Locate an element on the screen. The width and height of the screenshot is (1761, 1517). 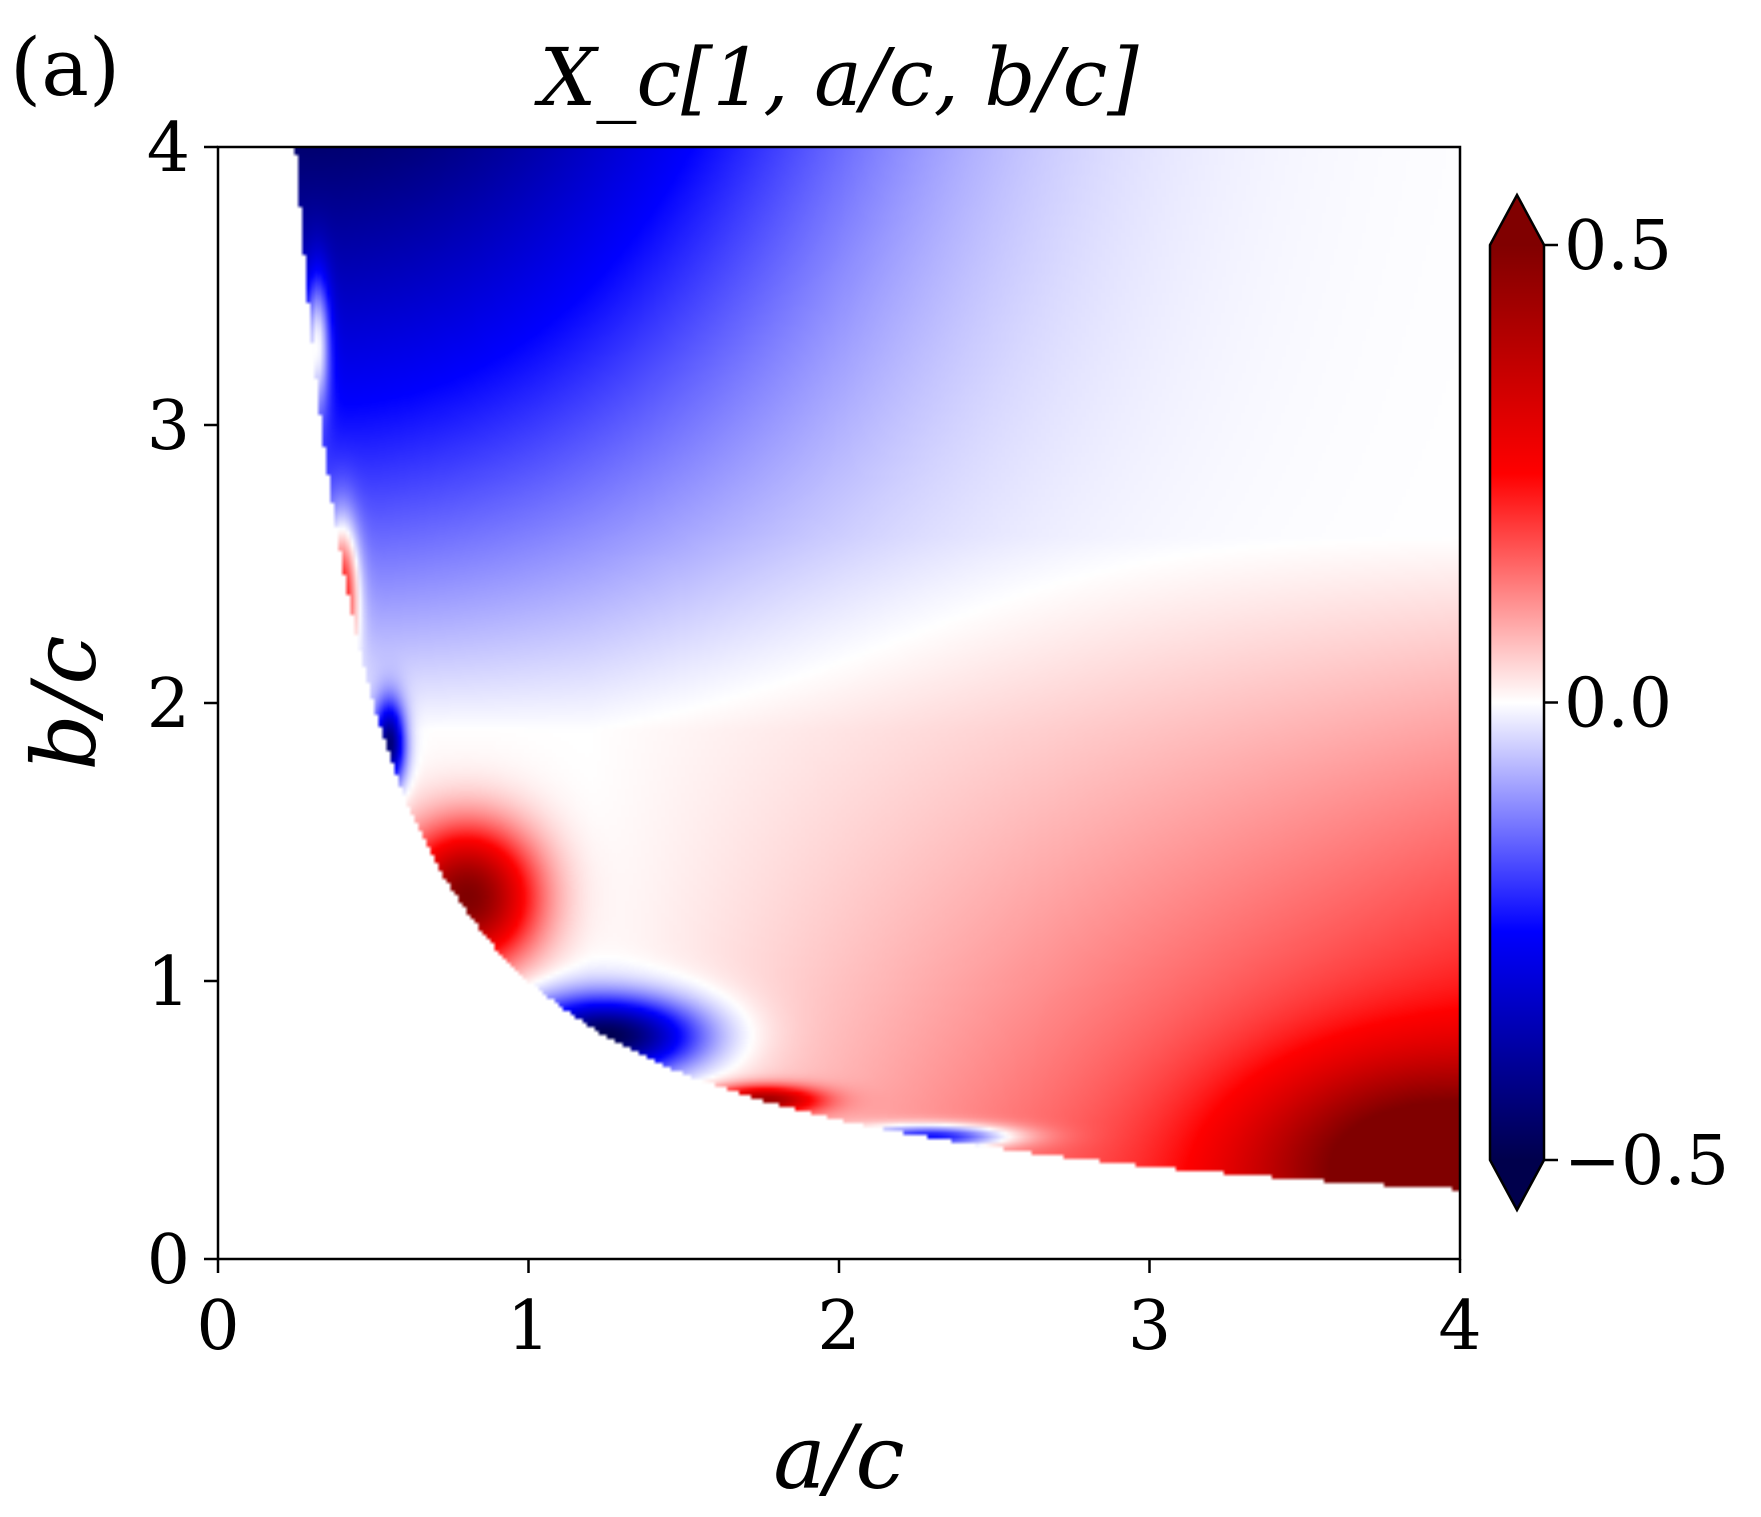
x-tick-label: 3 is located at coordinates (1149, 1326).